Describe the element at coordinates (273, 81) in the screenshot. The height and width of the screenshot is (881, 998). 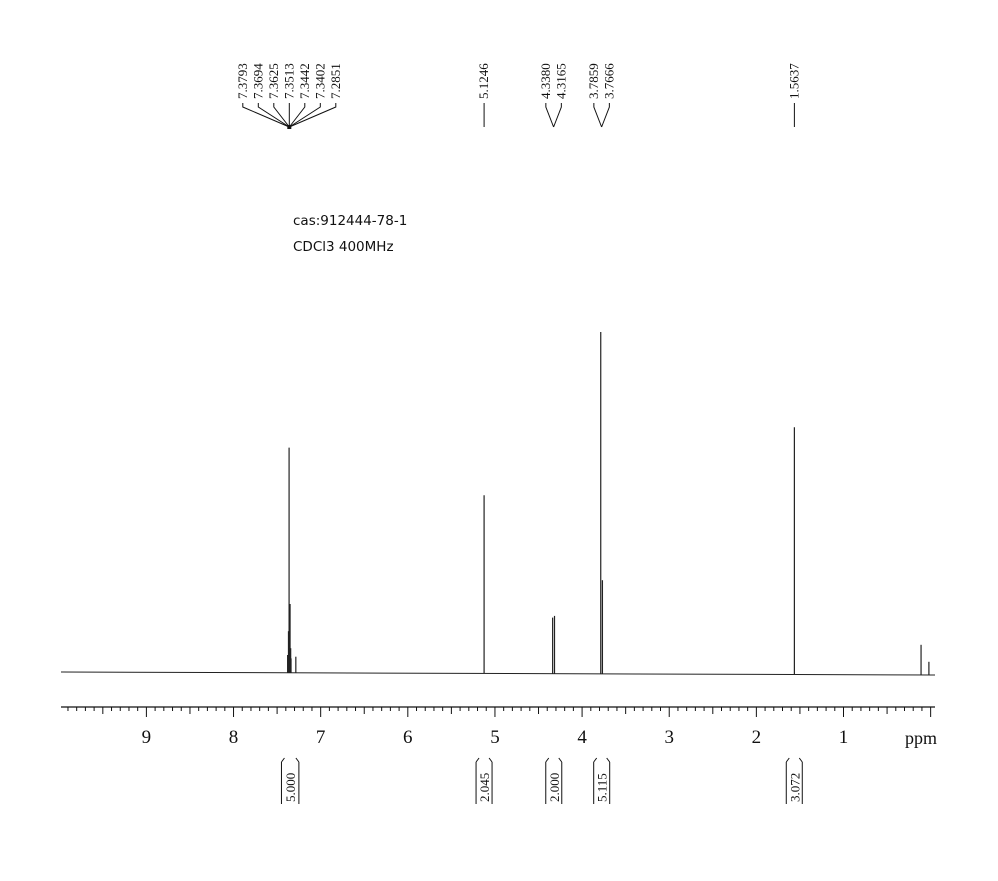
I see `peak-shift-label: 7.3625` at that location.